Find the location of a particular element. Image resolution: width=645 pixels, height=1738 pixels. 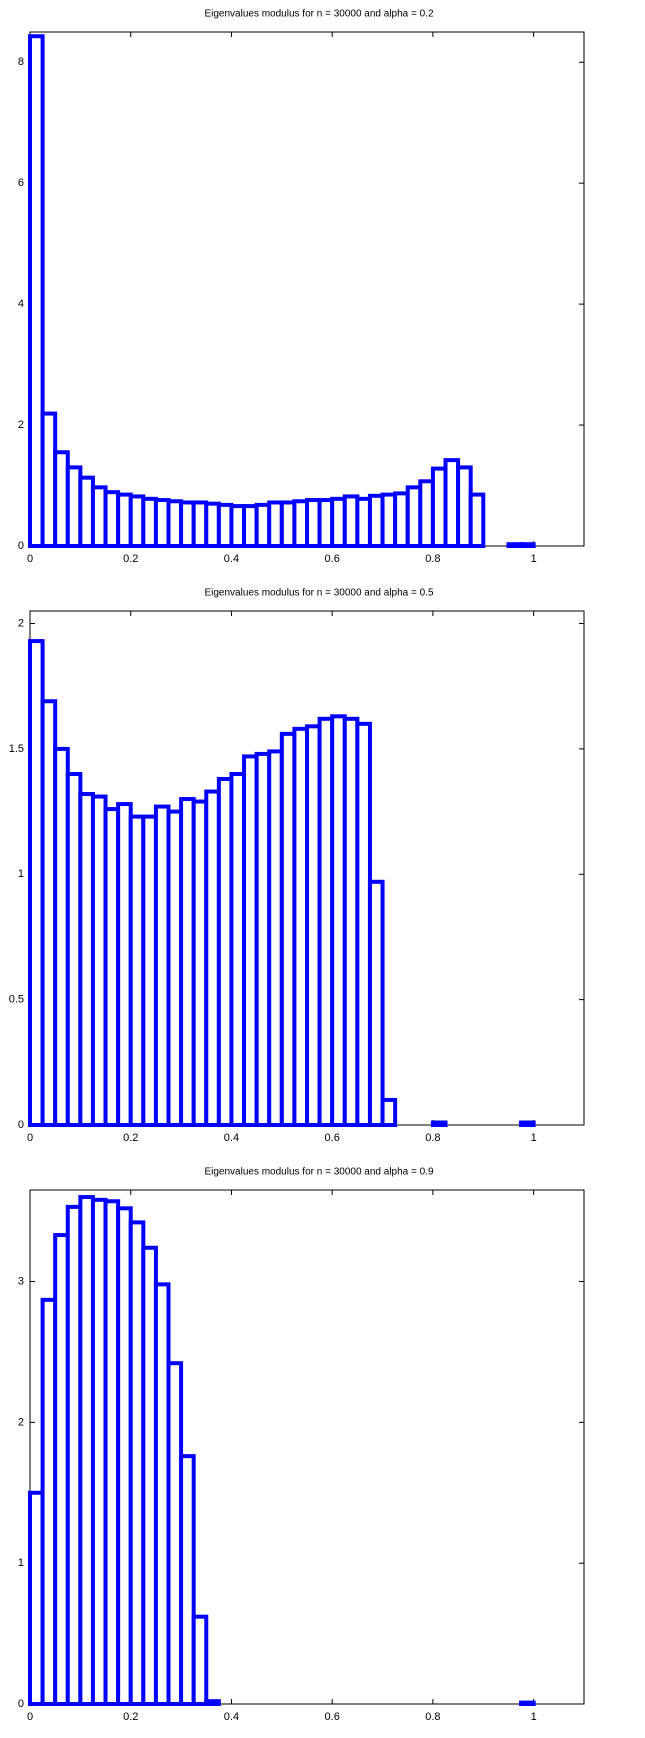

y-tick-label: 1.5 is located at coordinates (16, 749).